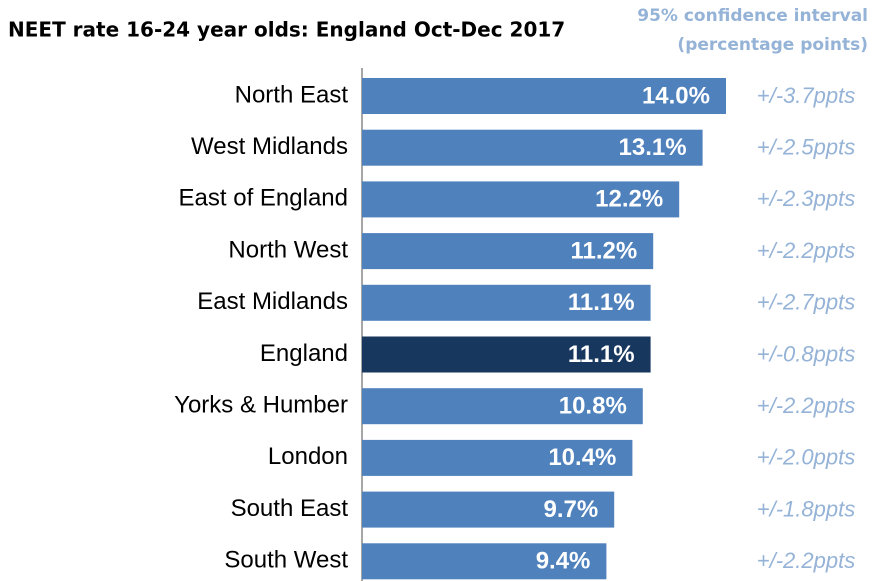 Image resolution: width=875 pixels, height=581 pixels. I want to click on category-label: England, so click(304, 353).